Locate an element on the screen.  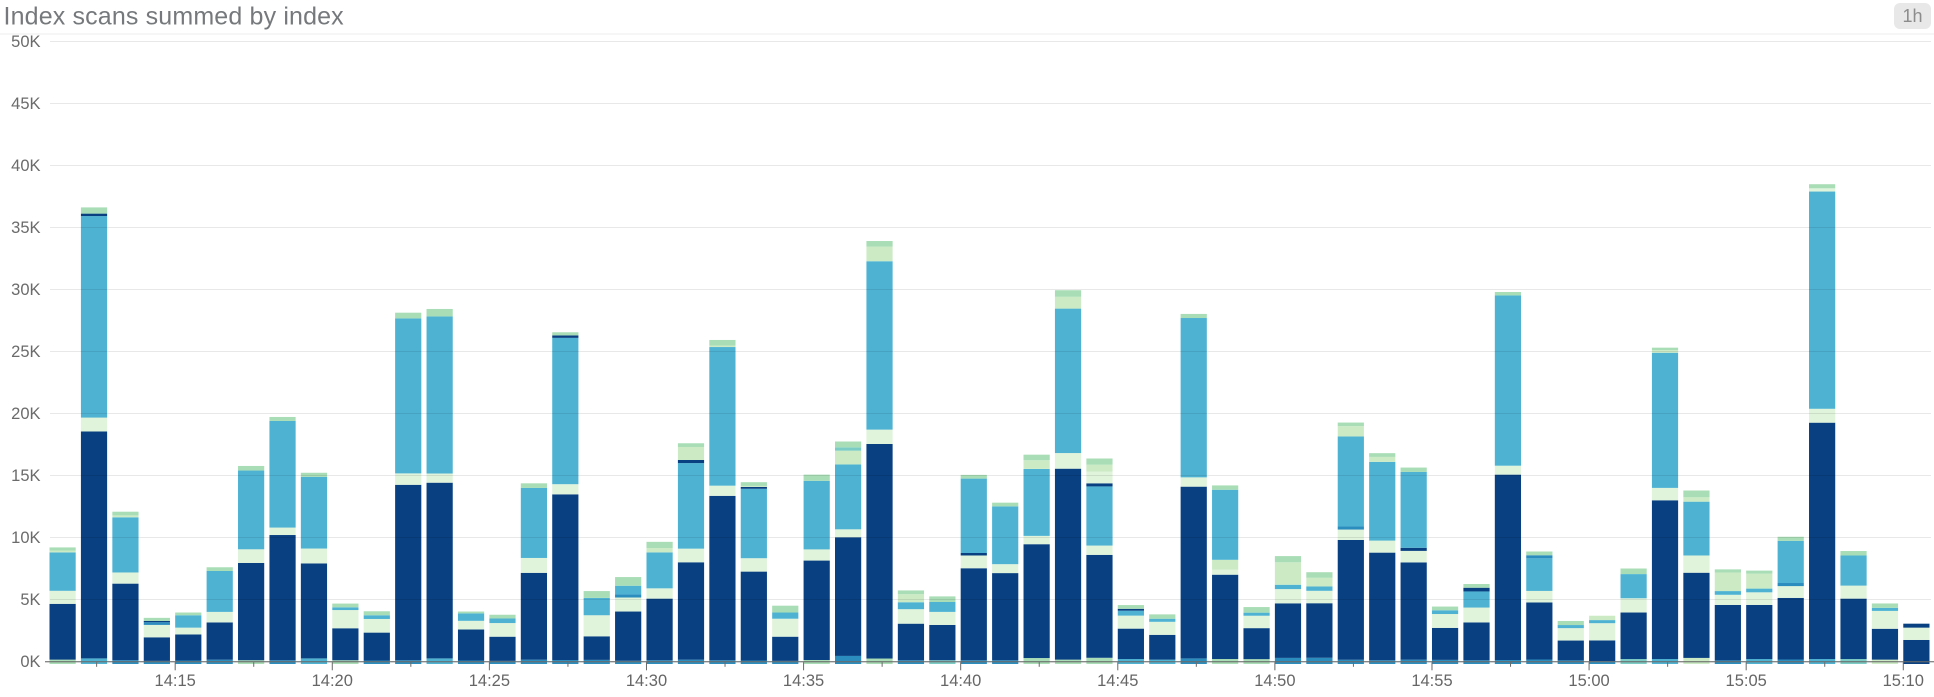
svg-text: 10K is located at coordinates (25, 538).